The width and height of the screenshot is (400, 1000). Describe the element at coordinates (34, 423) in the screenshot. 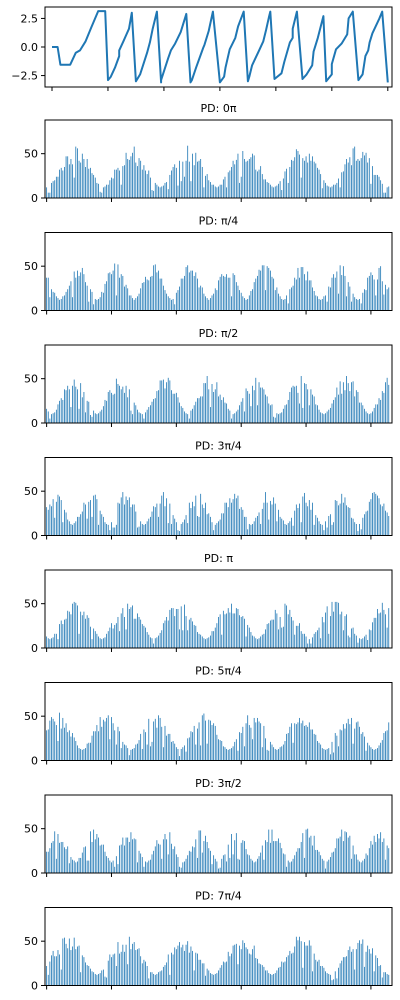

I see `y-tick-label: 0` at that location.